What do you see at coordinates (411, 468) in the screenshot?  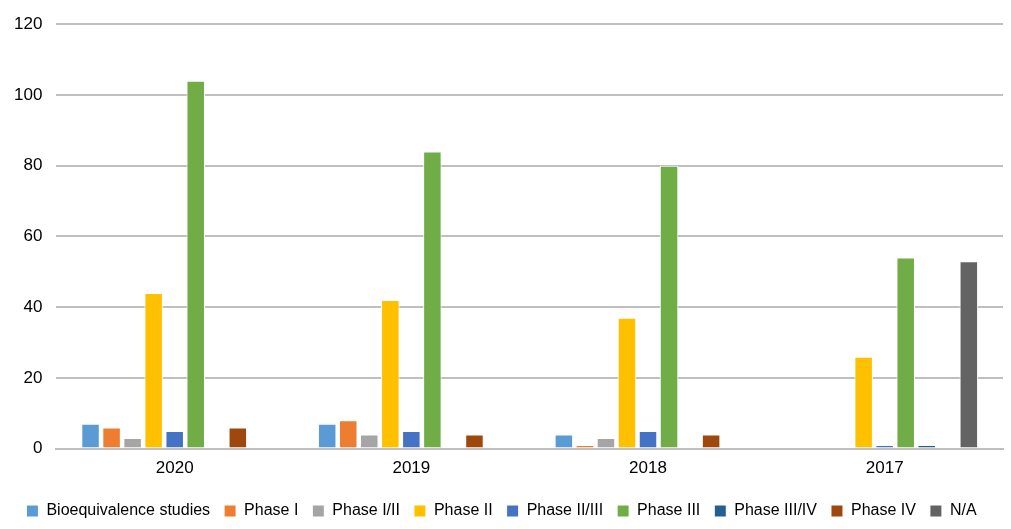 I see `x-tick-label: 2019` at bounding box center [411, 468].